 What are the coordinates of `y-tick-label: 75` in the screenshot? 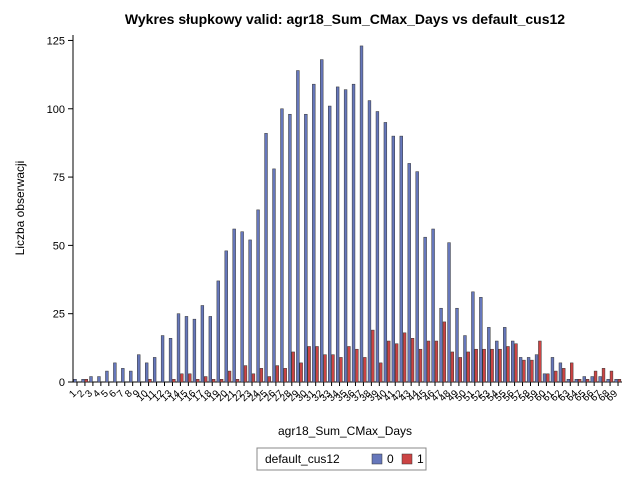 It's located at (59, 178).